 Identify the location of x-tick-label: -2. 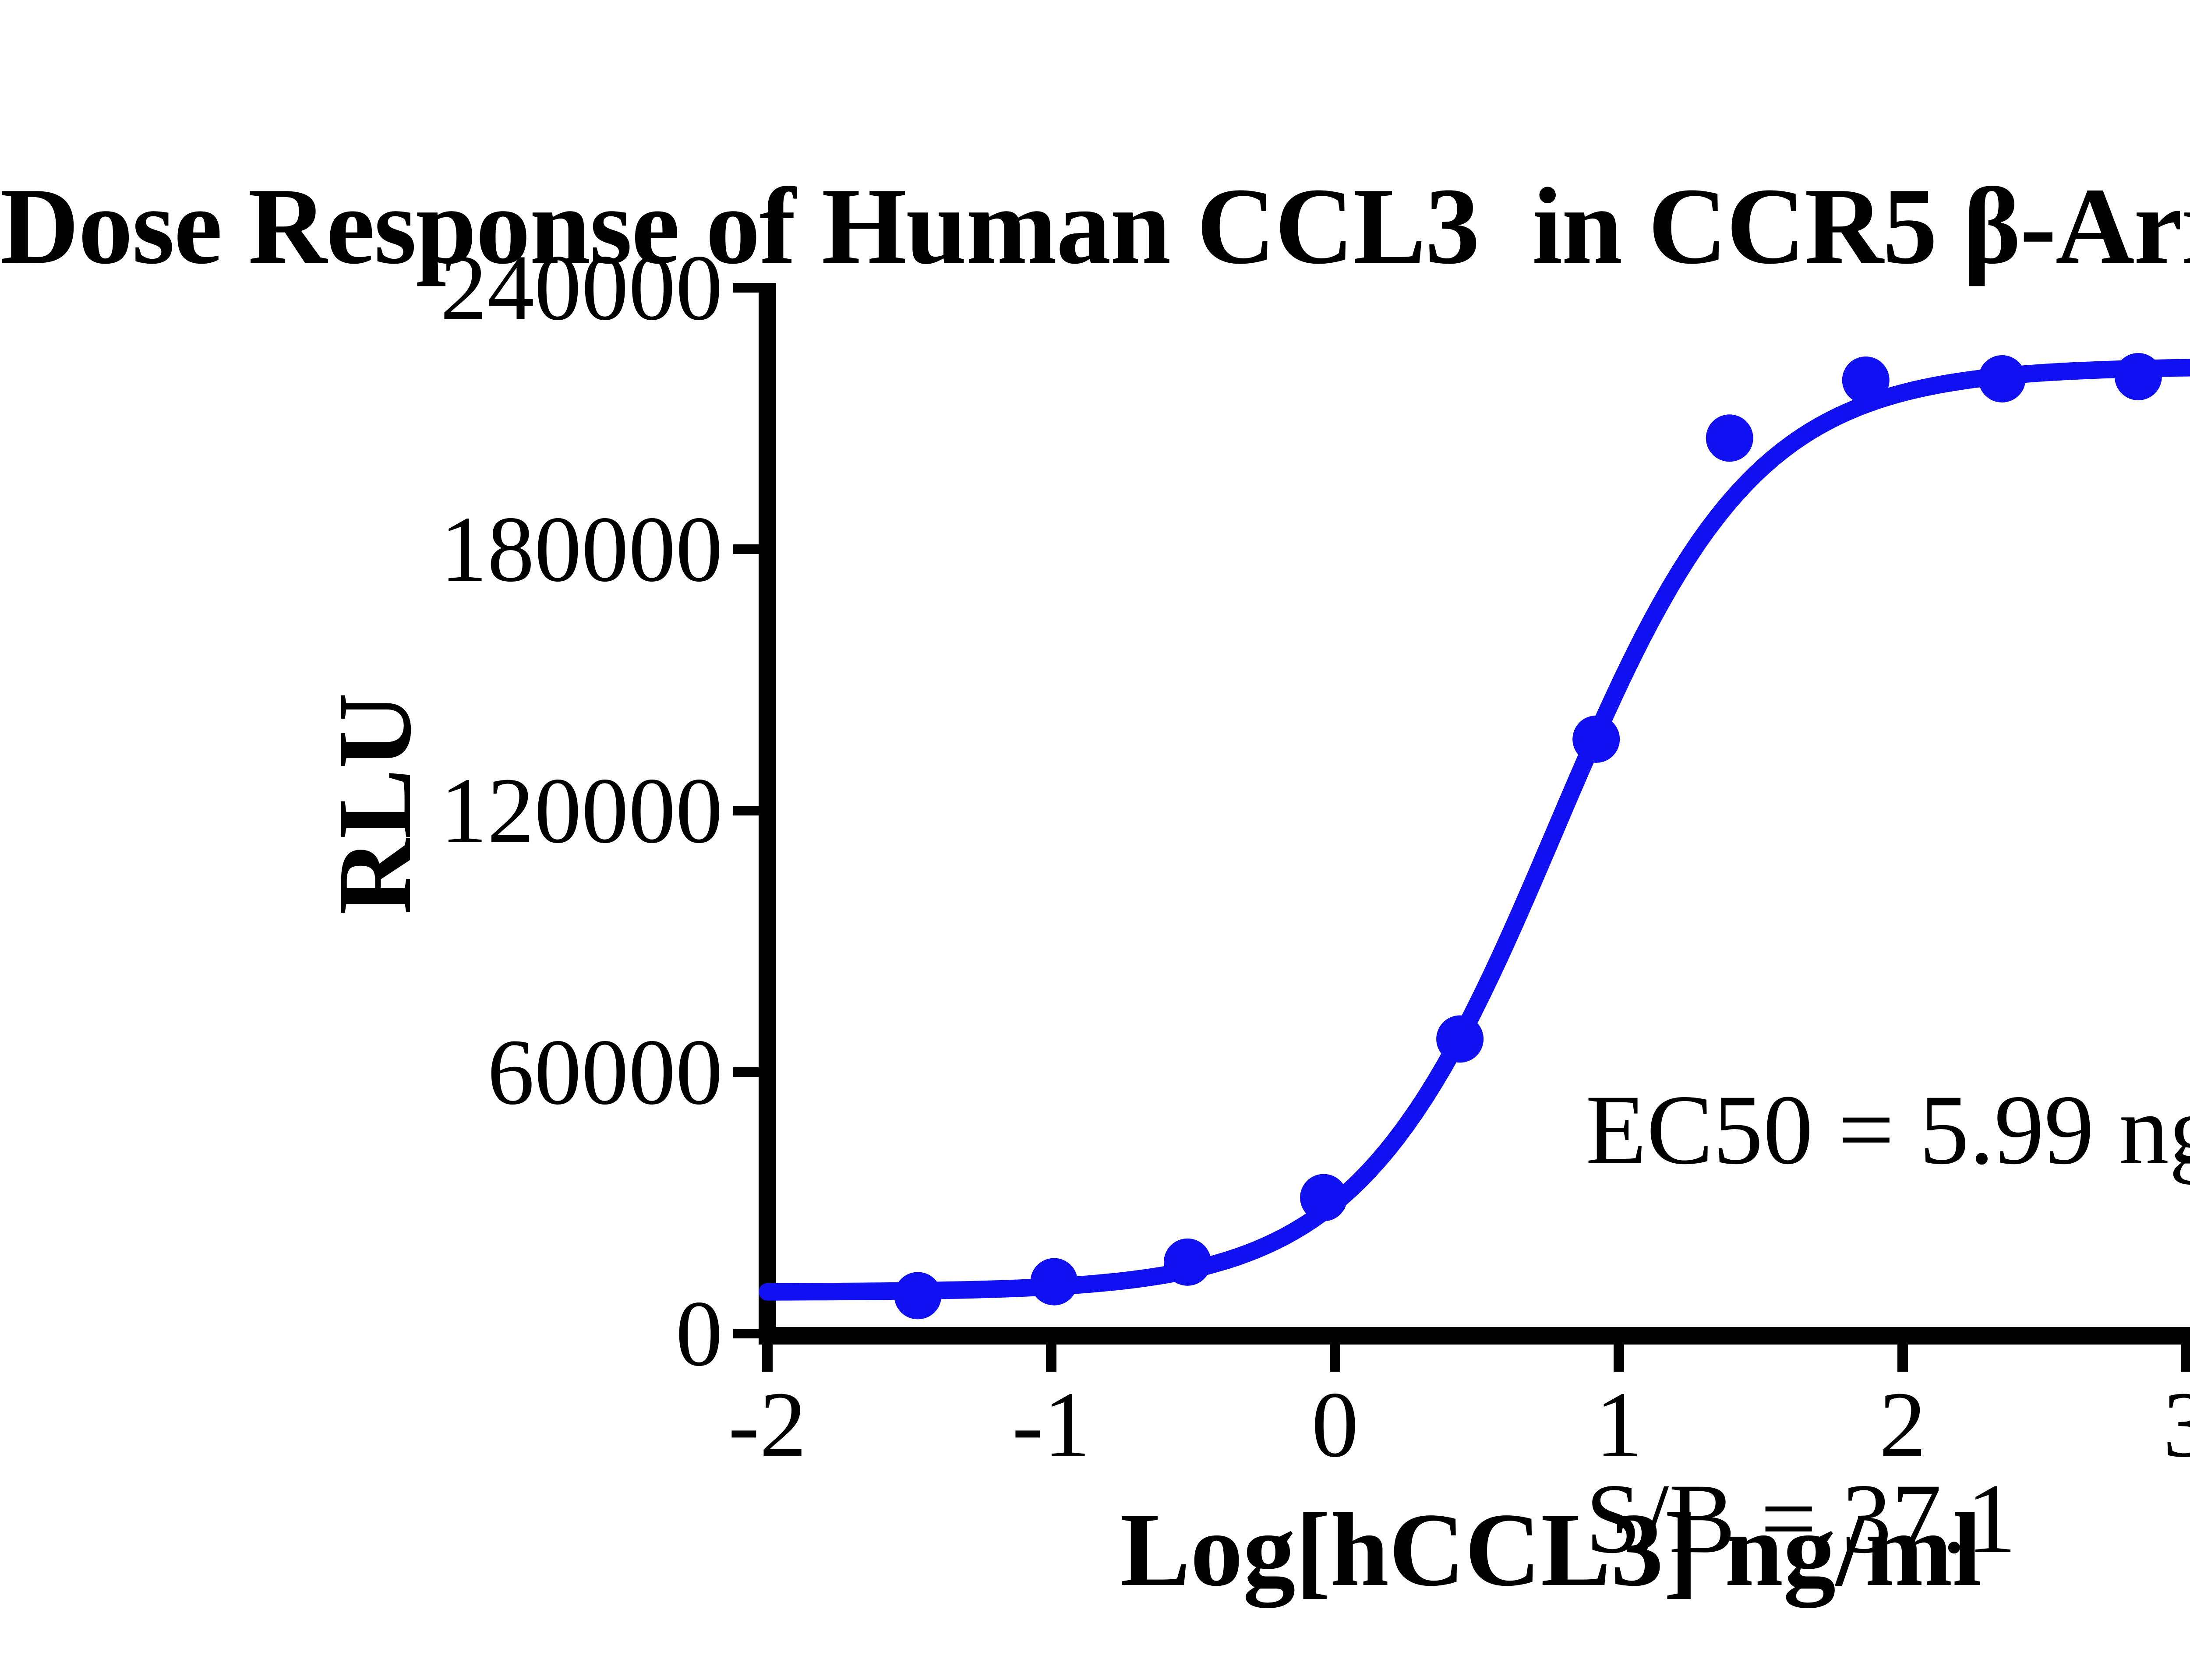
(767, 1424).